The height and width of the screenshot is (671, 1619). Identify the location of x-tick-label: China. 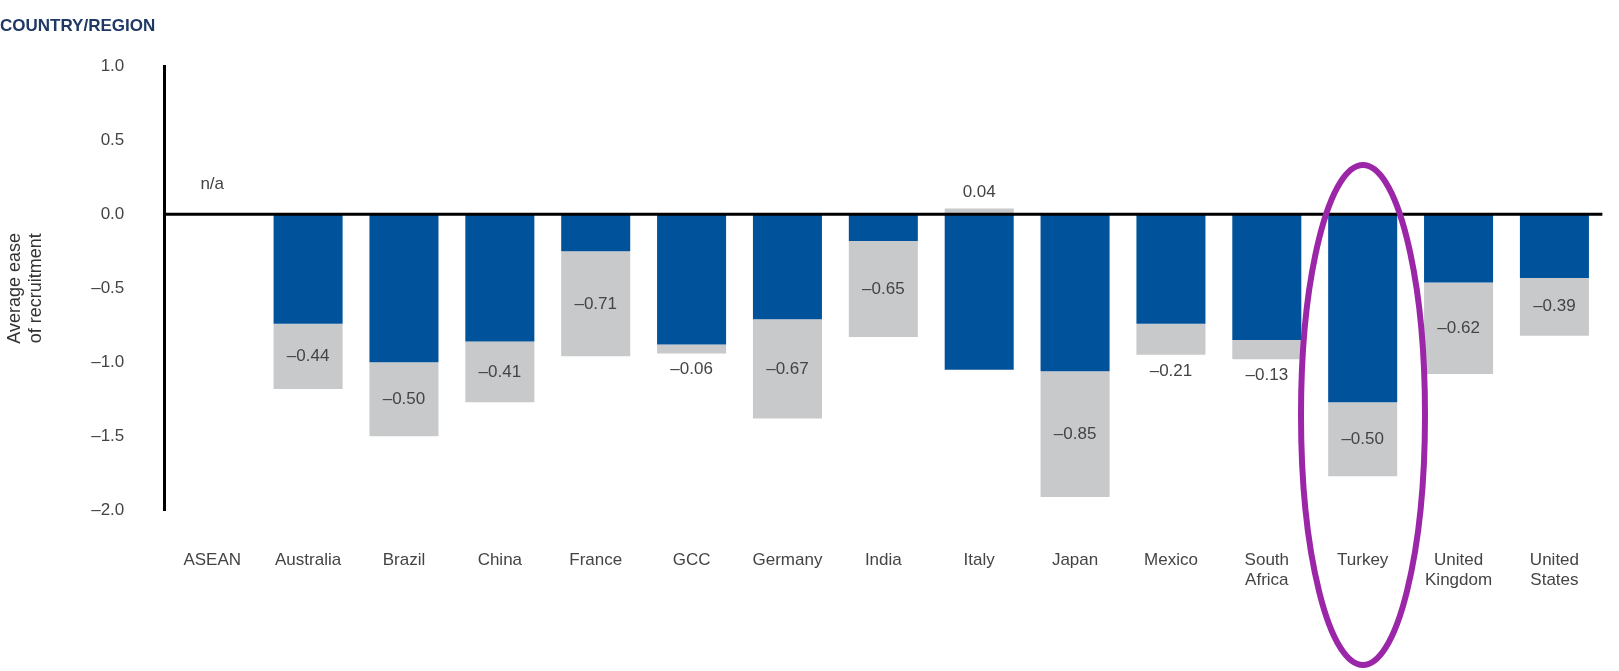
(500, 560).